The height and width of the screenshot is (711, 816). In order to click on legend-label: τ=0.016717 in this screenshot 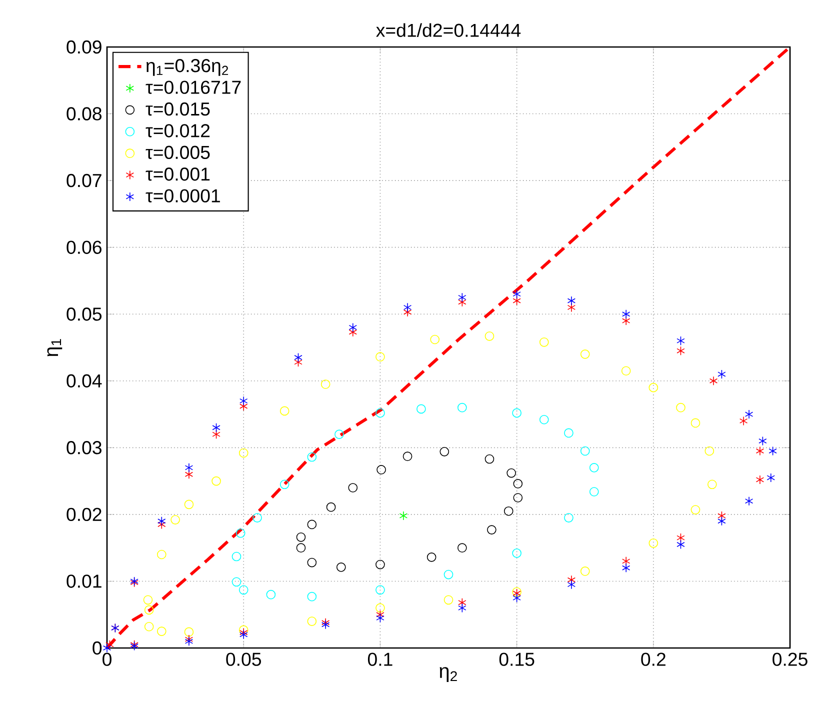, I will do `click(193, 87)`.